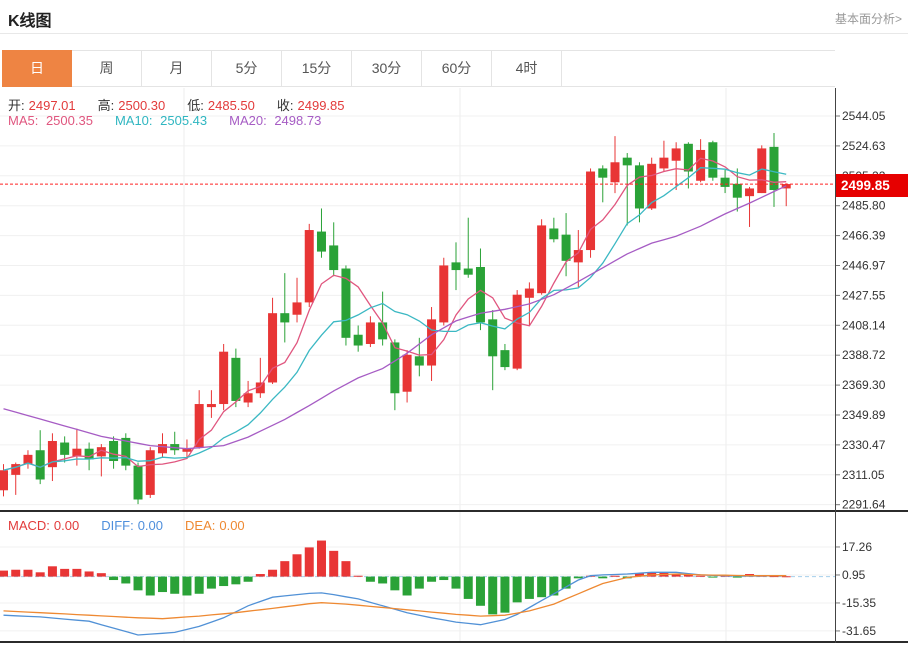 The image size is (908, 649). I want to click on ma-legend: MA5: 2500.35 MA10: 2505.43 MA20: 2498.73, so click(175, 120).